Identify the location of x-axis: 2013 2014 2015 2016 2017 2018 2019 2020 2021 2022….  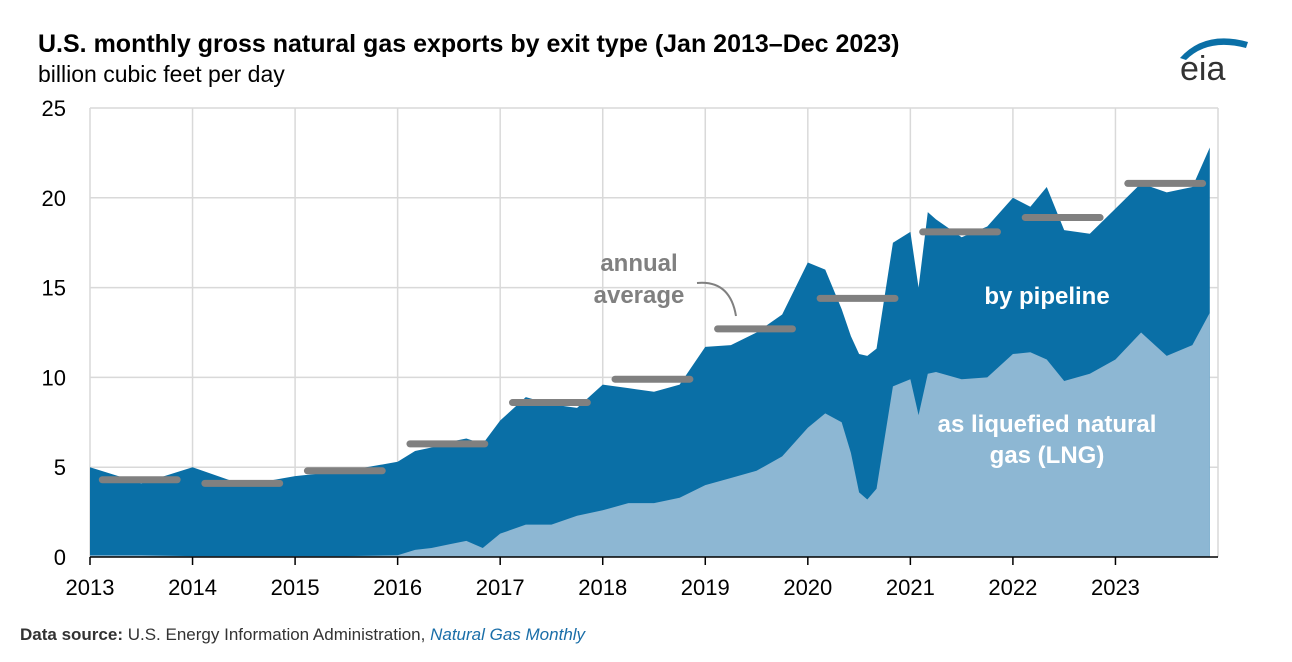
(642, 578).